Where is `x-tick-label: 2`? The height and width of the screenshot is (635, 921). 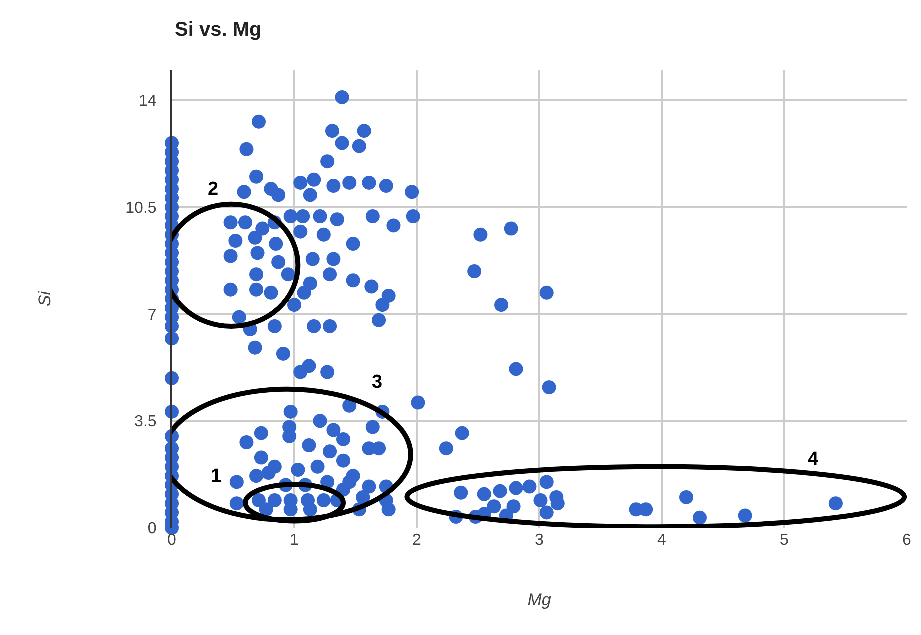 x-tick-label: 2 is located at coordinates (417, 540).